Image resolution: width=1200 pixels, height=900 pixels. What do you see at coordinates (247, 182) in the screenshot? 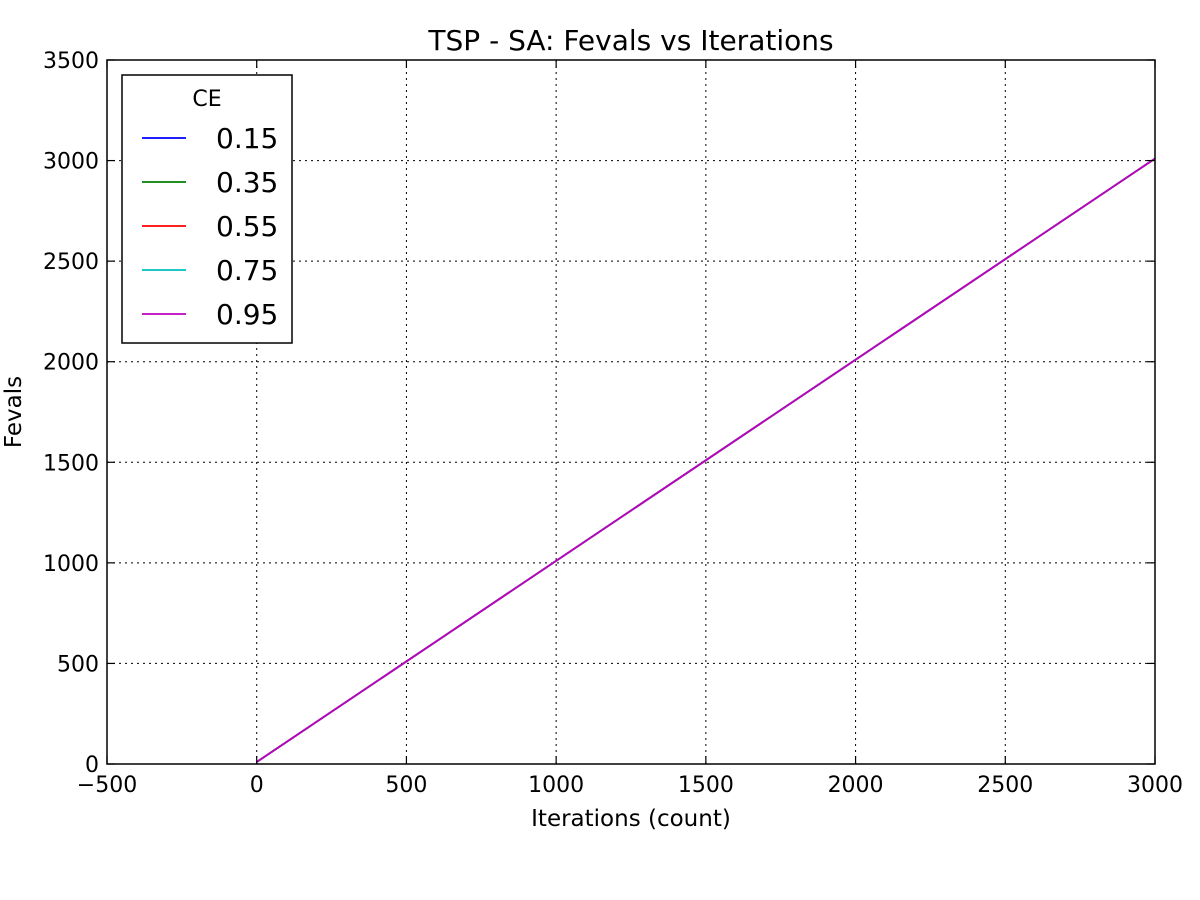
I see `legend-entry-label: 0.35` at bounding box center [247, 182].